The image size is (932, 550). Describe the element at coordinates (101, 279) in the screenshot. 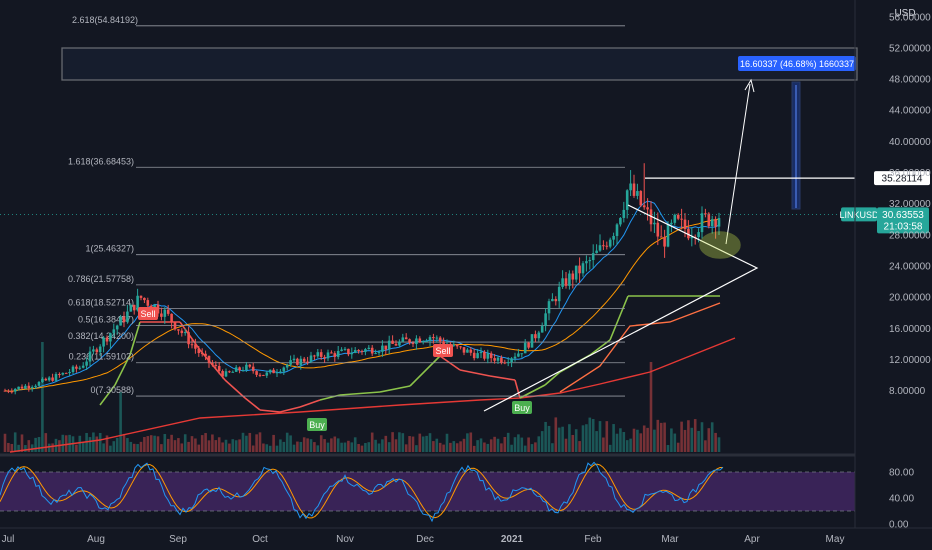

I see `svg-text: 0.786(21.57758)` at that location.